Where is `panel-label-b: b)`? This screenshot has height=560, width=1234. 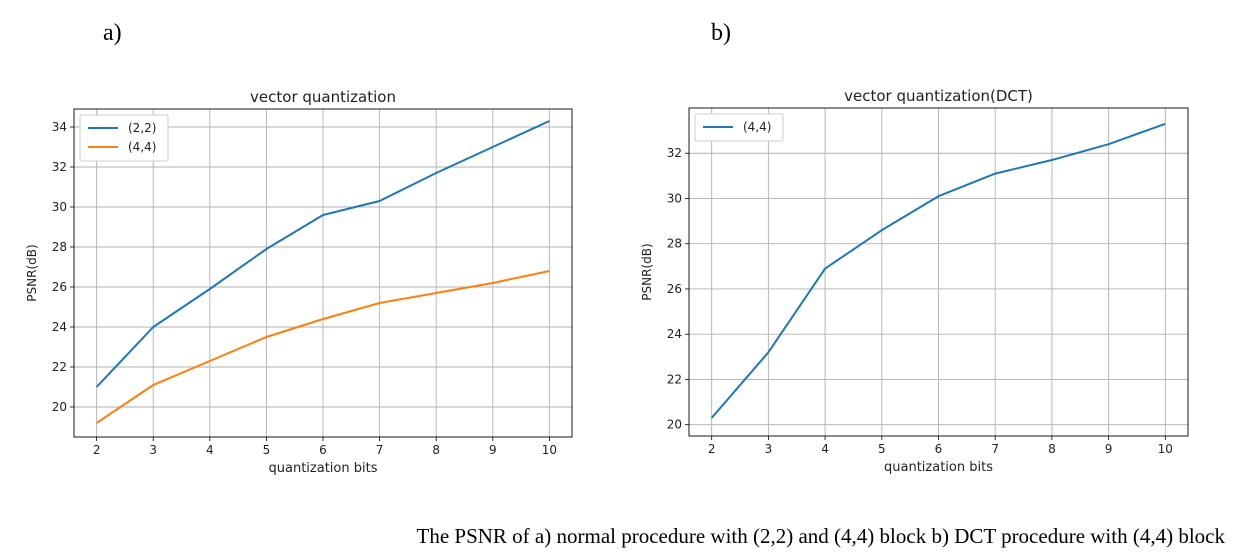
panel-label-b: b) is located at coordinates (721, 33).